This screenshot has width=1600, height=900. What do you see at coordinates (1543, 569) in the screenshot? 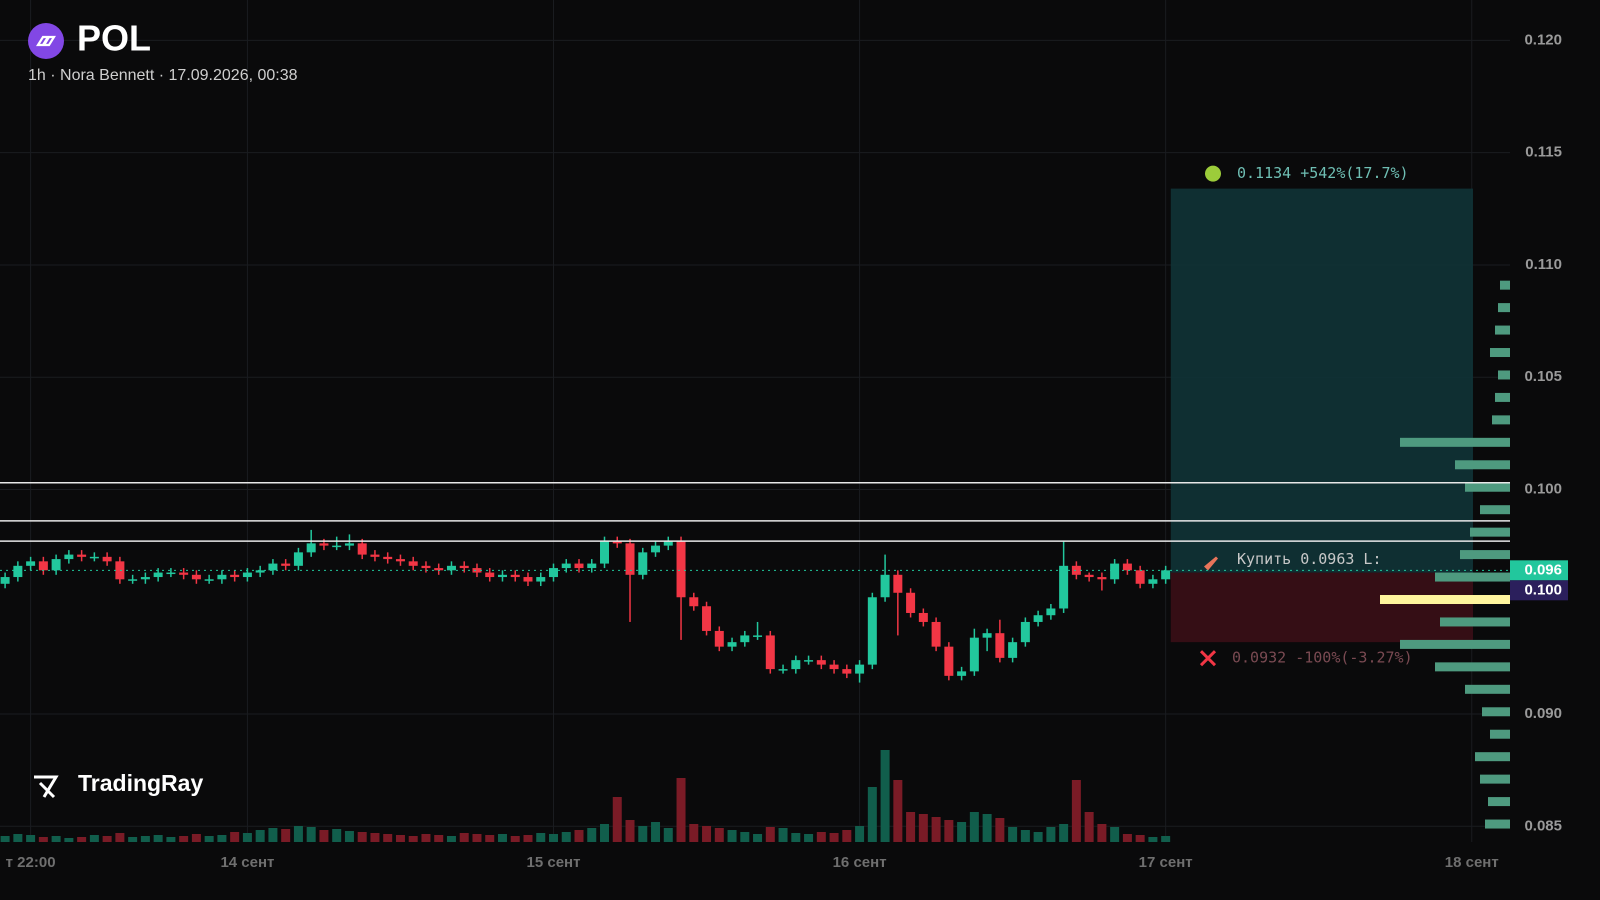
I see `last-price-label: 0.096` at bounding box center [1543, 569].